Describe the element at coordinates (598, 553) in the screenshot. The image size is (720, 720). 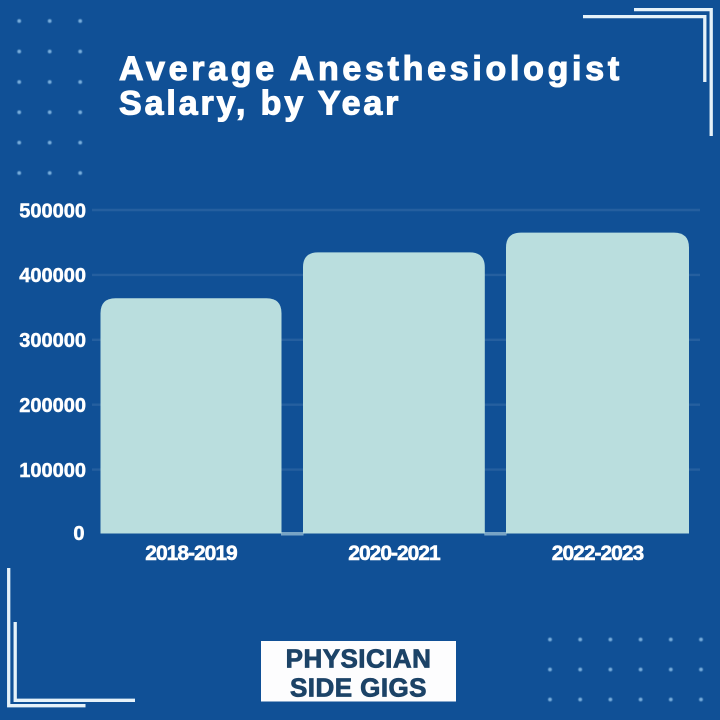
I see `svg-text: 2022-2023` at that location.